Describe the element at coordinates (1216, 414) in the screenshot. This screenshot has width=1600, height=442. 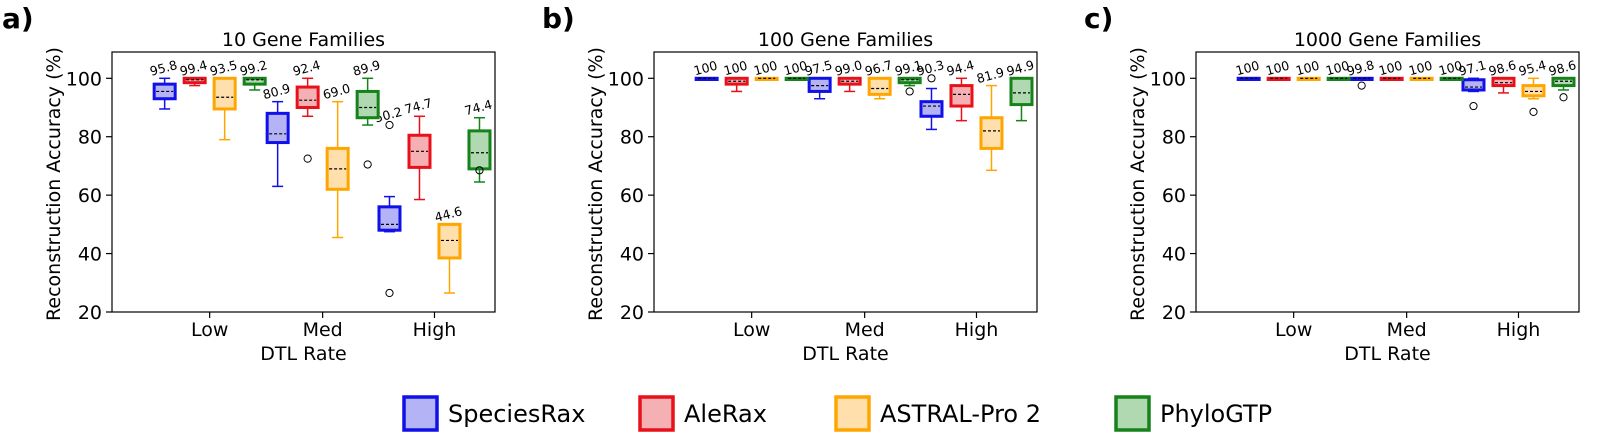
I see `legend-label: PhyloGTP` at that location.